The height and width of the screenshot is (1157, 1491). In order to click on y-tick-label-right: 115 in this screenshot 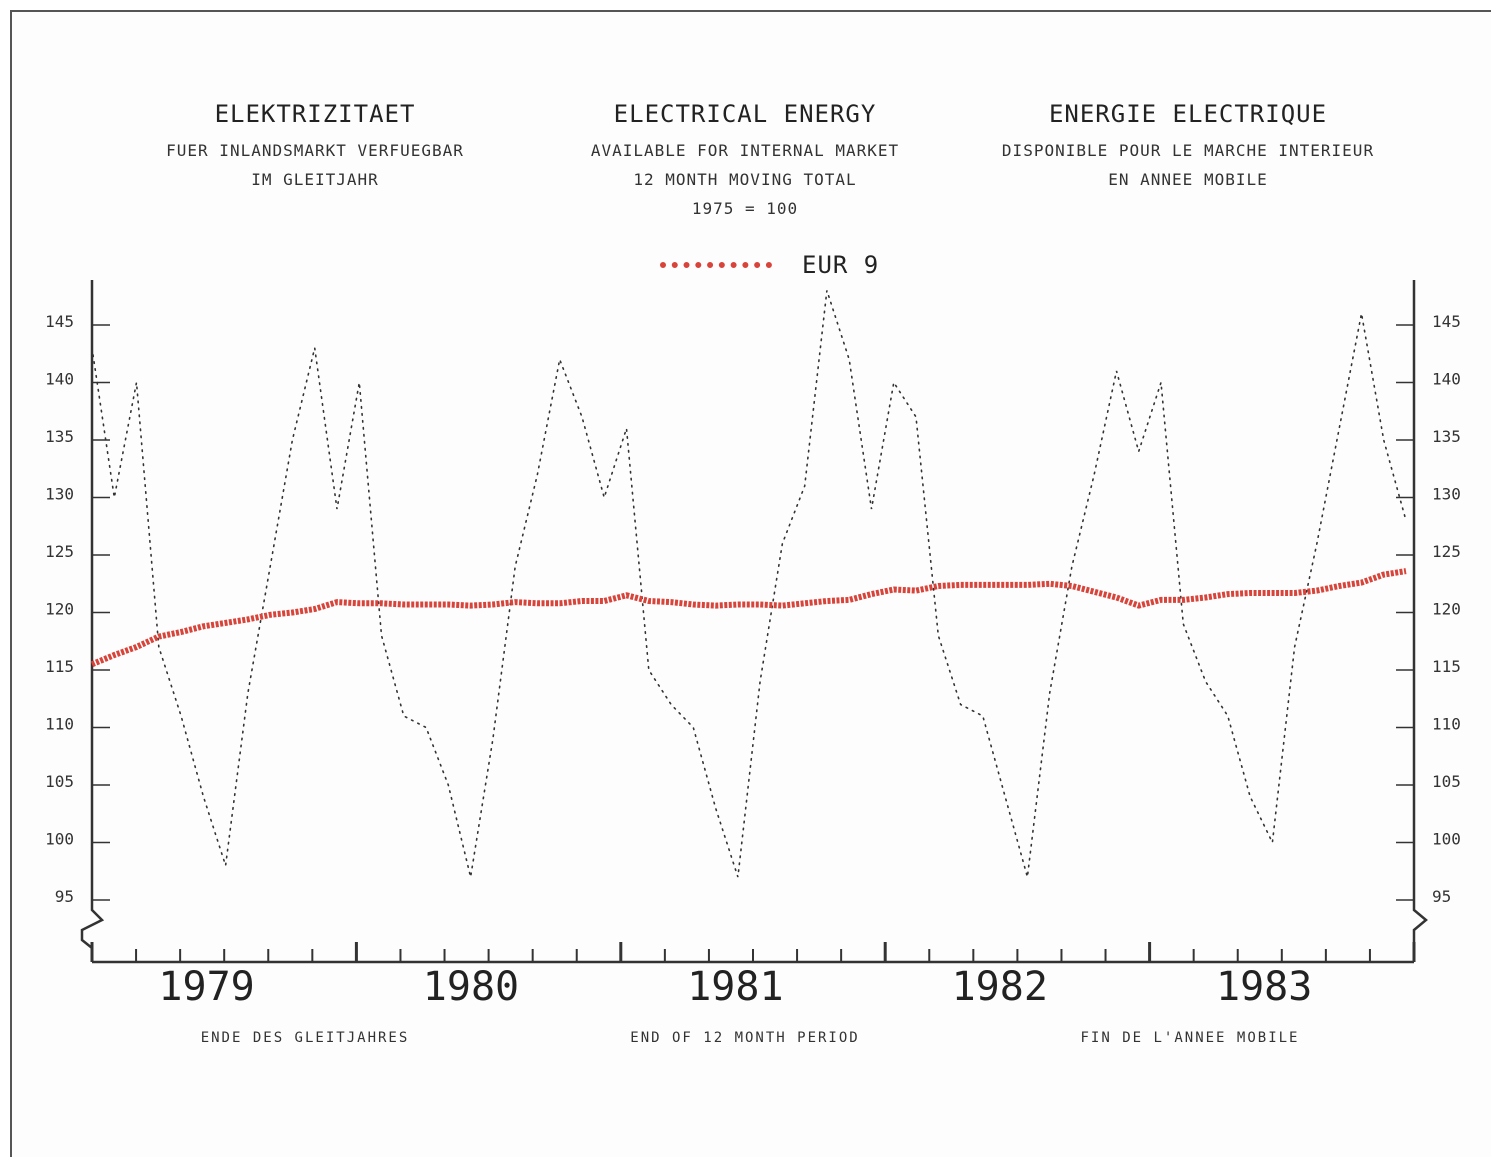, I will do `click(1446, 666)`.